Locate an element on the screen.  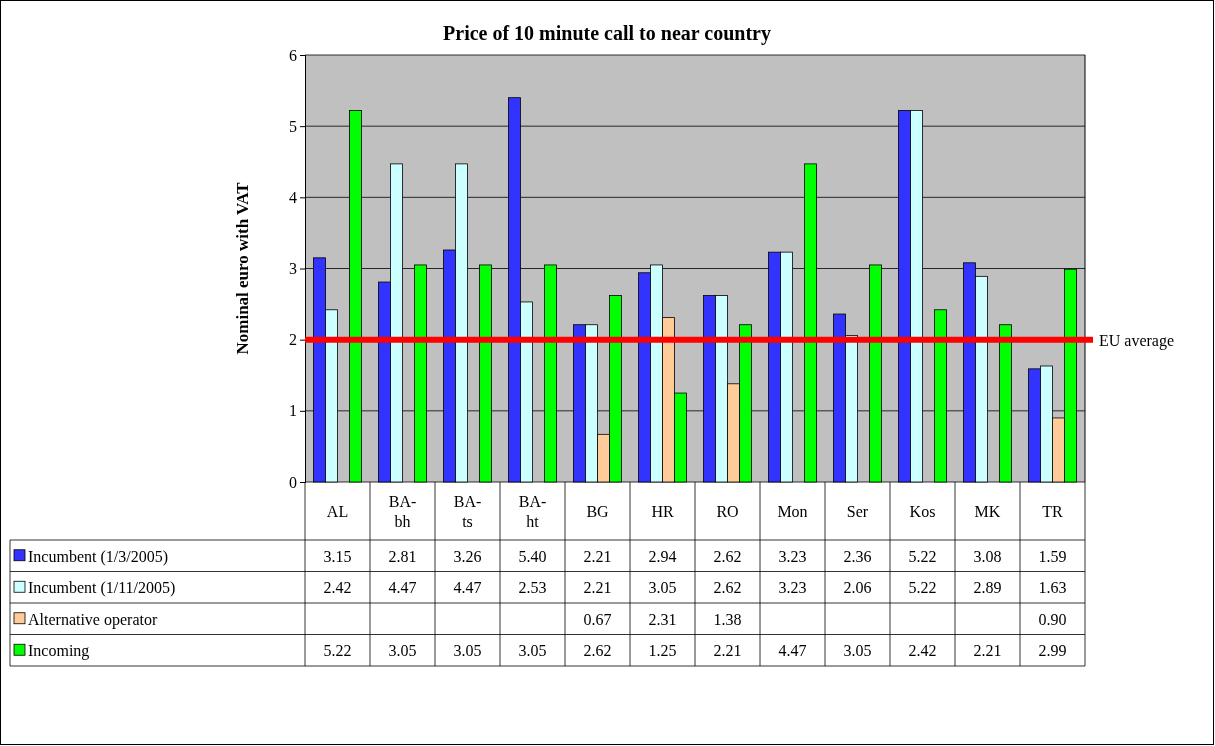
x-tick-label: Mon is located at coordinates (792, 511).